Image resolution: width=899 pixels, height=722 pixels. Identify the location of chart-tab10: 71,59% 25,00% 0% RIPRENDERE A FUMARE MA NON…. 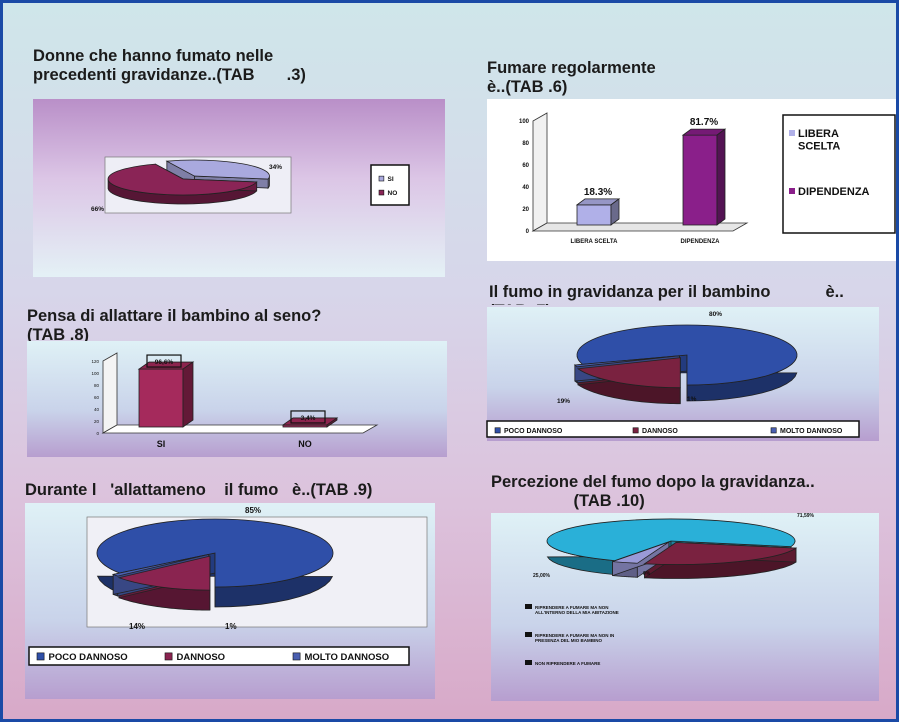
(670, 589).